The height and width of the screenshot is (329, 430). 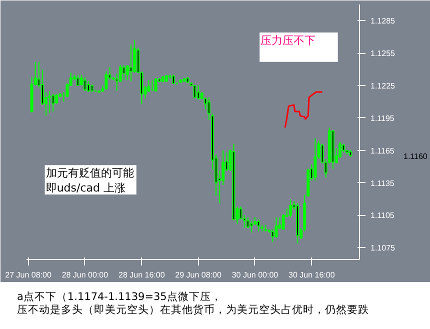 I want to click on y-tick-label: 1.1255, so click(x=383, y=53).